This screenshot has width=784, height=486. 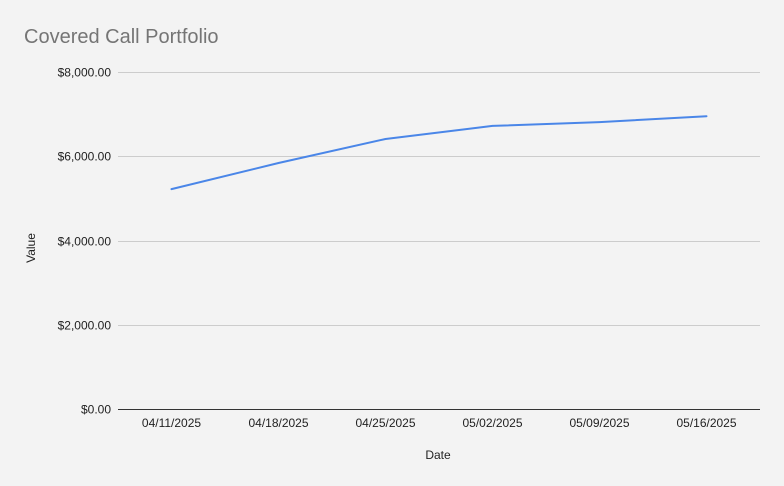 I want to click on y-tick-label: $0.00, so click(x=96, y=410).